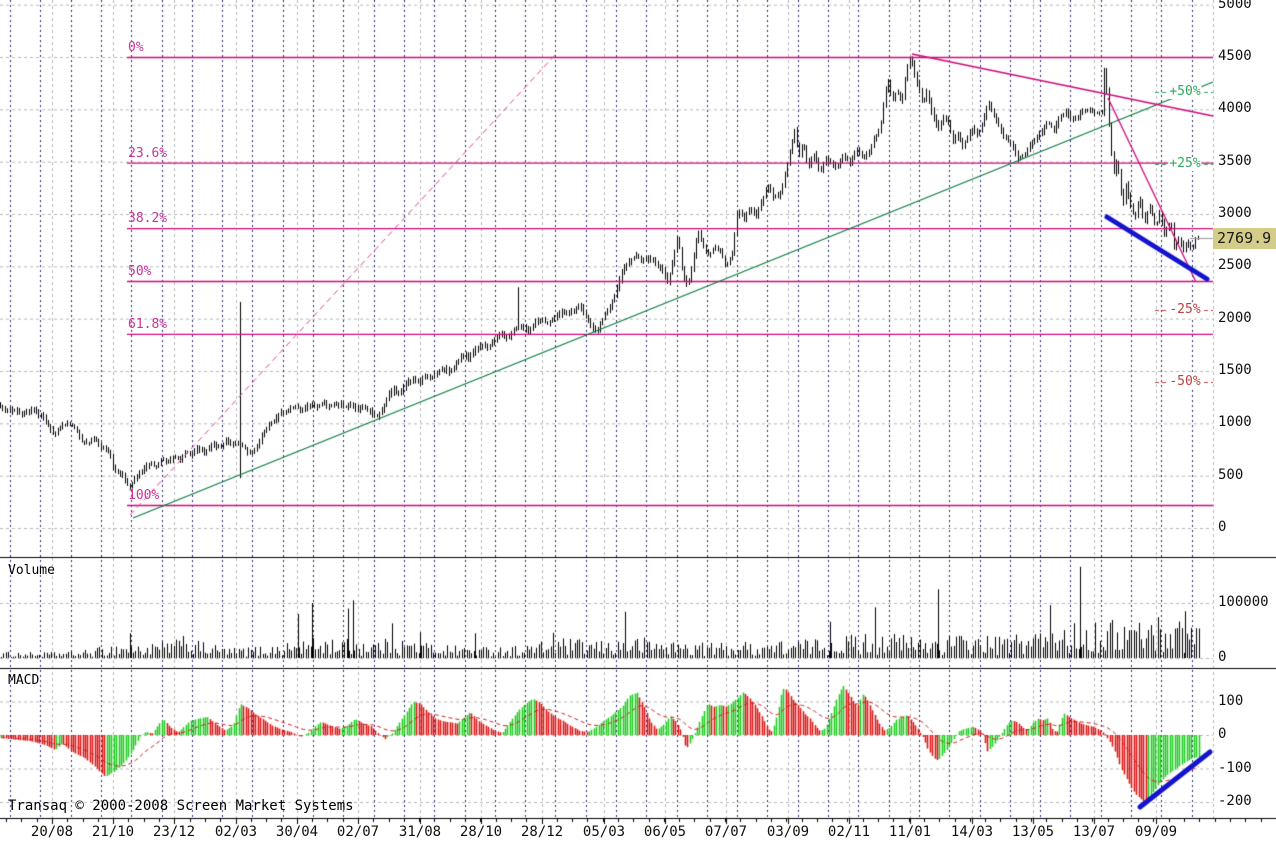  Describe the element at coordinates (1235, 56) in the screenshot. I see `price-axis-tick-label: 4500` at that location.